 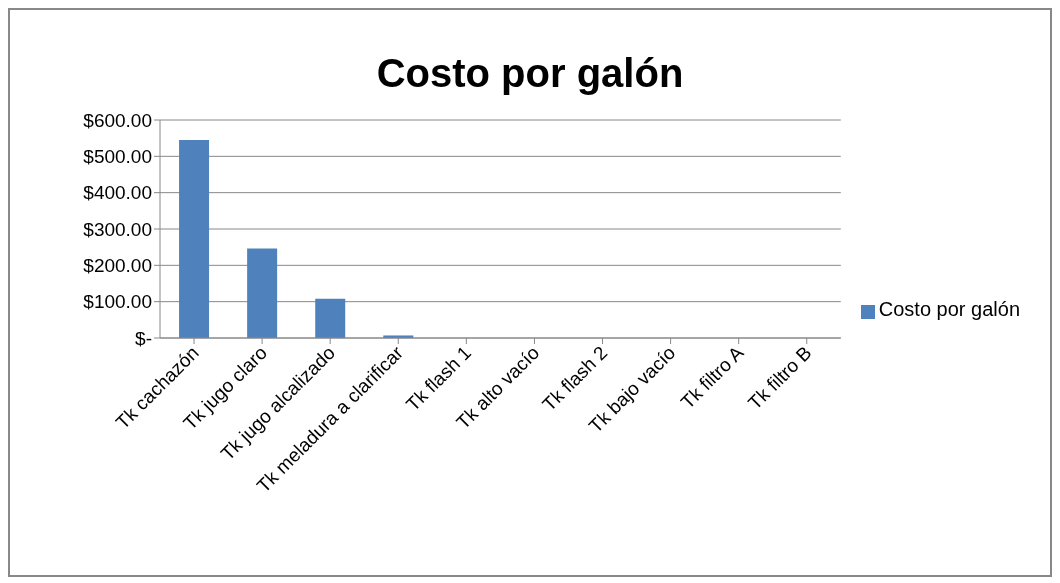 I want to click on y-tick-label: $-, so click(x=143, y=338).